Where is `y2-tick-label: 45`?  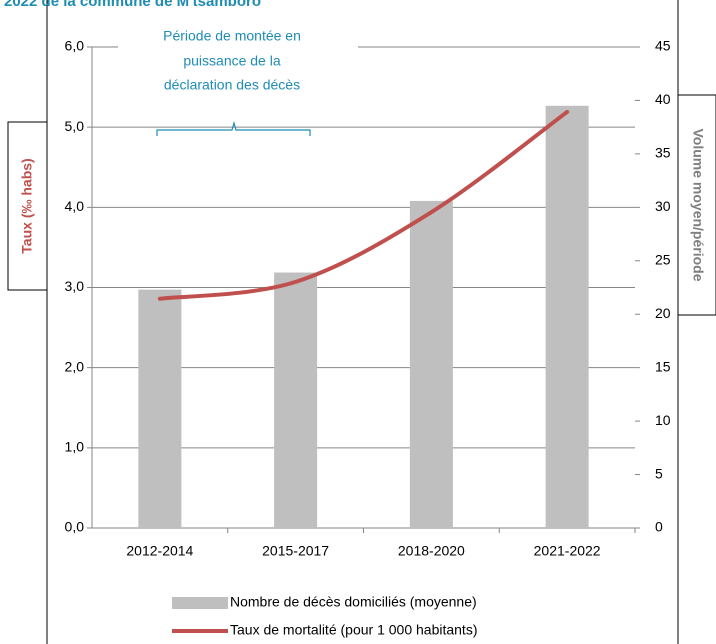 y2-tick-label: 45 is located at coordinates (663, 46).